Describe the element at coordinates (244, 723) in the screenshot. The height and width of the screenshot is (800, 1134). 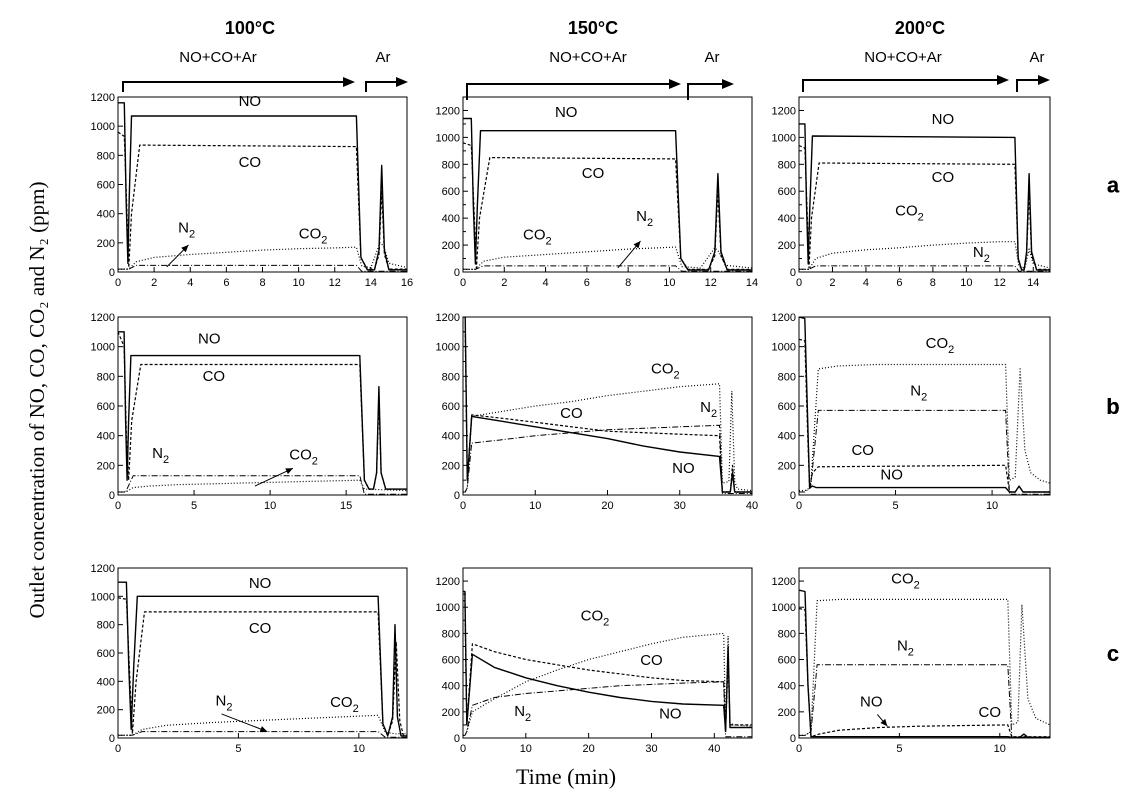
I see `annotation-arrow` at that location.